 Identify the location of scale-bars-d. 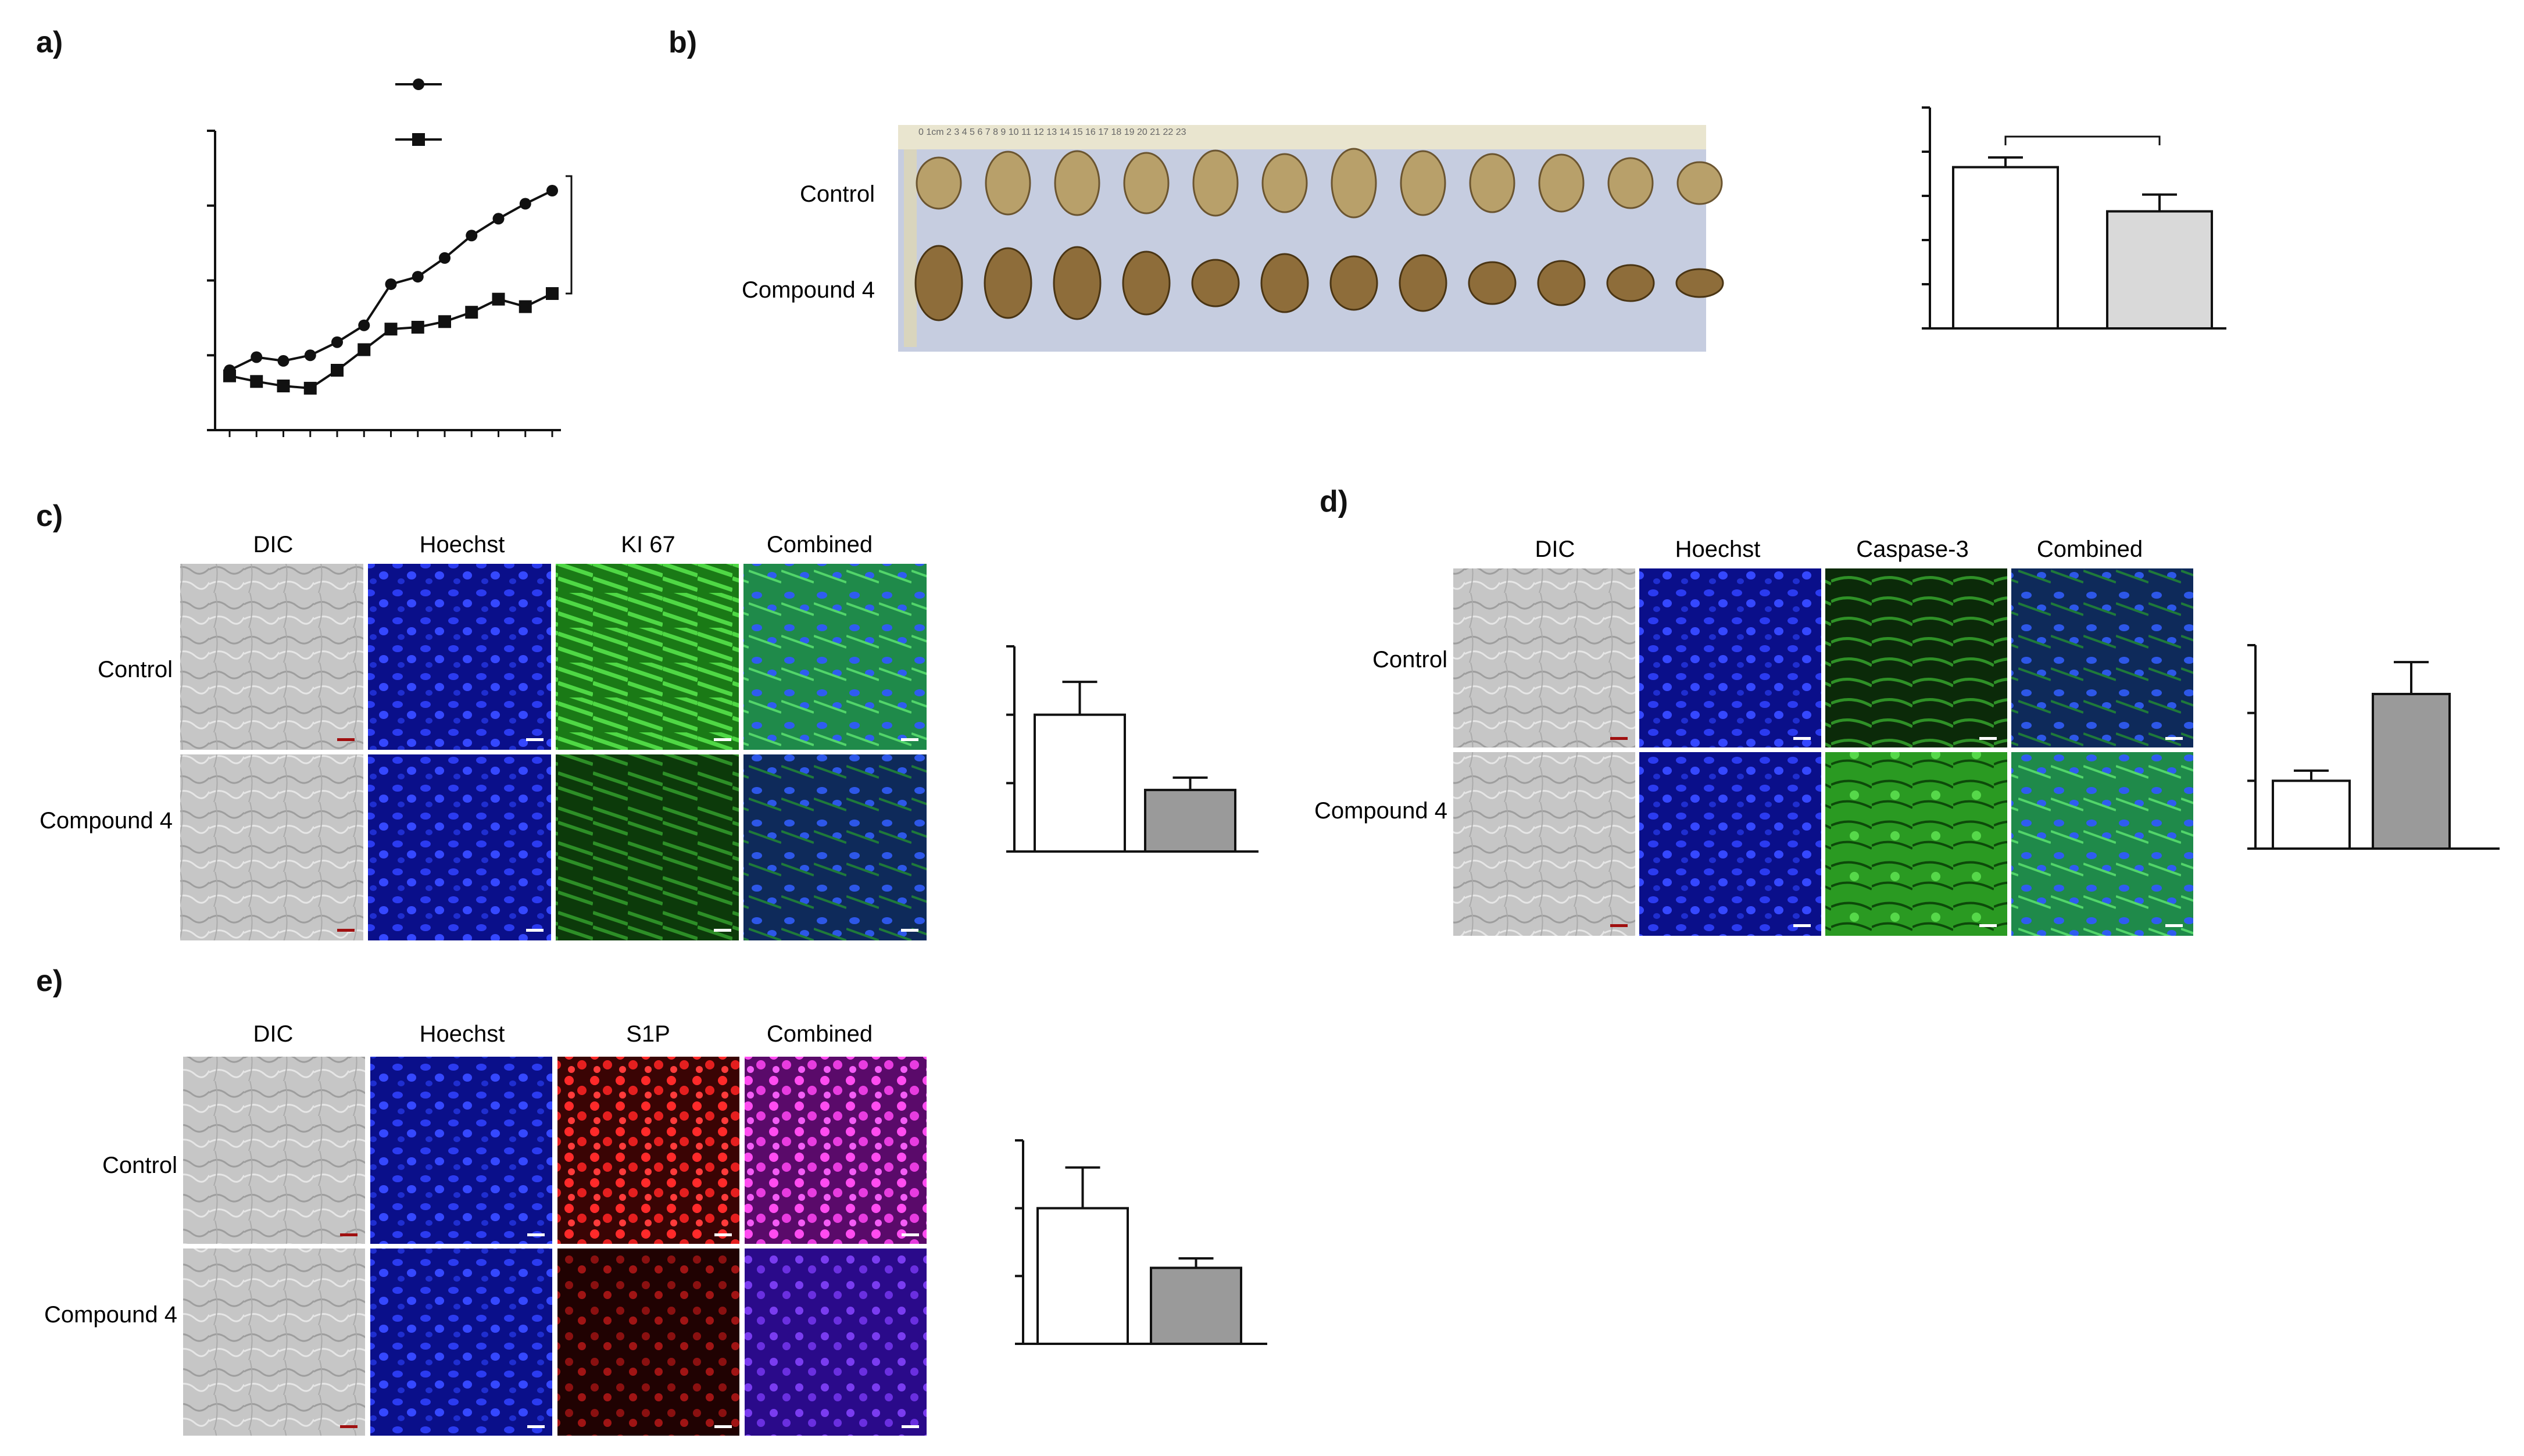
(1896, 832).